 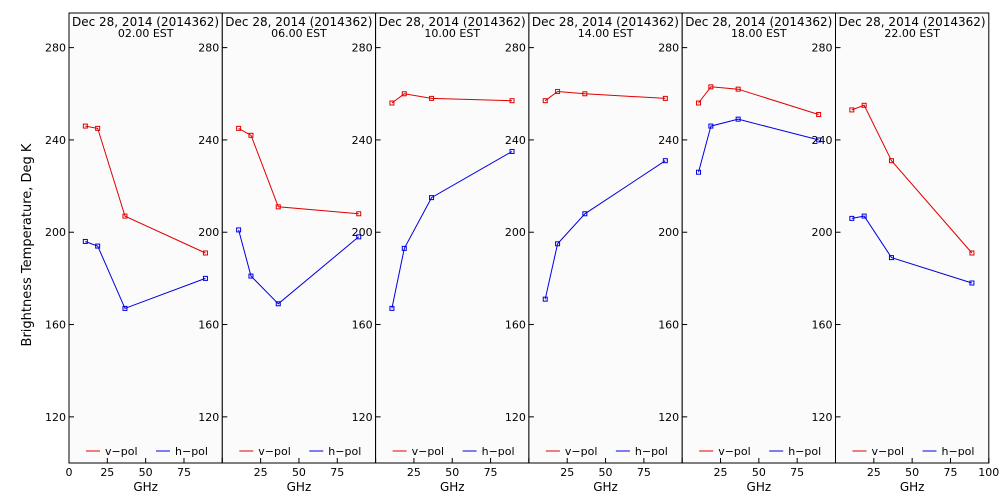 I want to click on panel-1-ytick-label: 120, so click(x=55, y=417).